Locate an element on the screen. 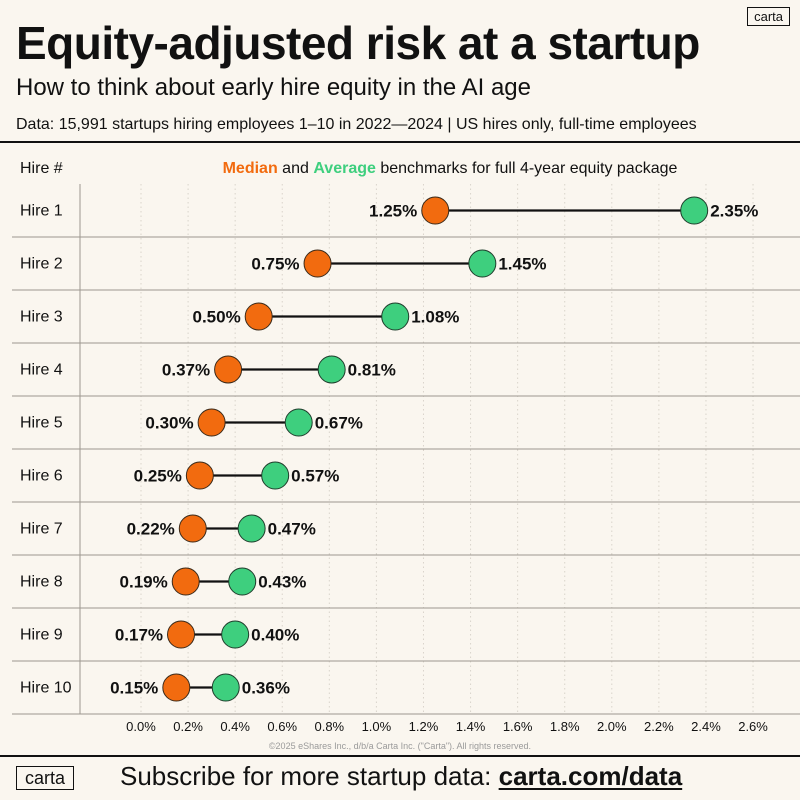 This screenshot has height=800, width=800. x-tick-label: 2.2% is located at coordinates (659, 726).